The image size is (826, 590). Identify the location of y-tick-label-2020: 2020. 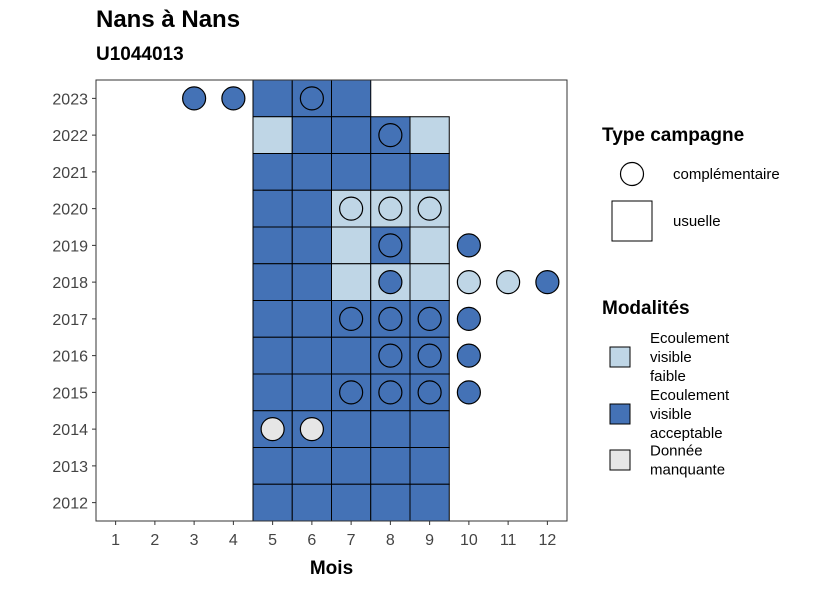
(70, 210).